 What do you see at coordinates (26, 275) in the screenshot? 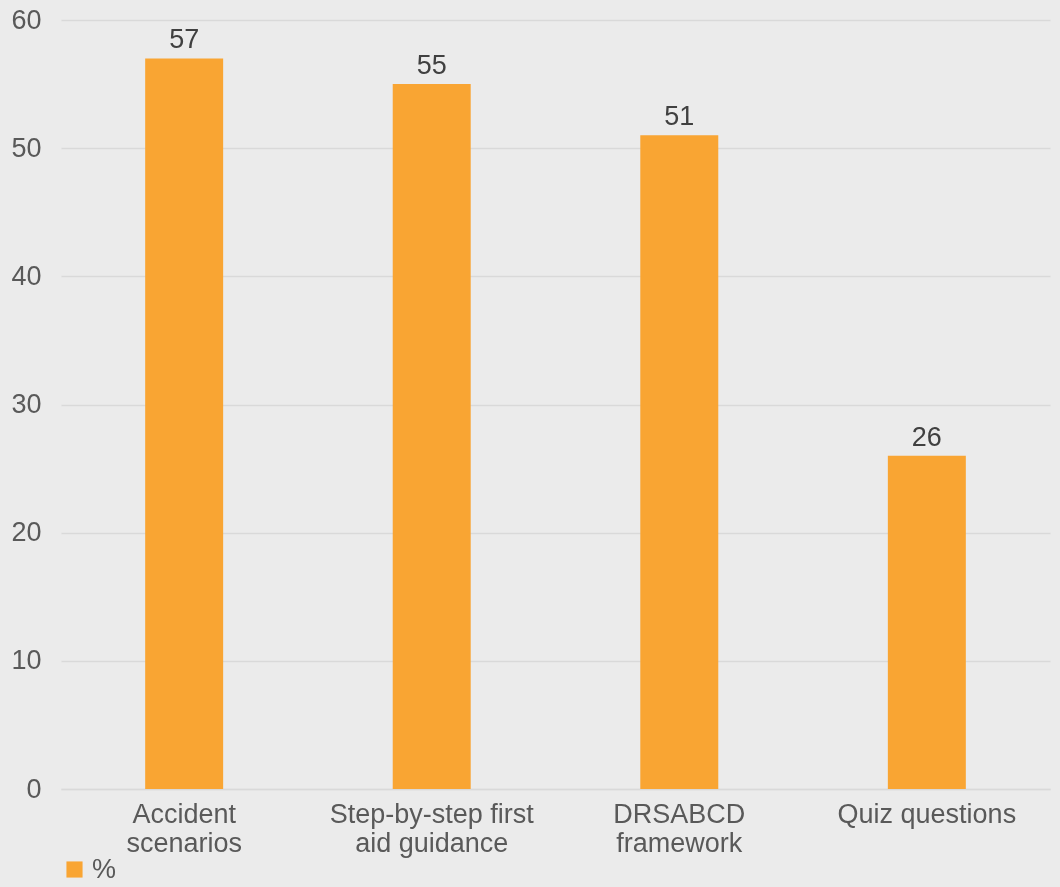
I see `y-tick-label: 40` at bounding box center [26, 275].